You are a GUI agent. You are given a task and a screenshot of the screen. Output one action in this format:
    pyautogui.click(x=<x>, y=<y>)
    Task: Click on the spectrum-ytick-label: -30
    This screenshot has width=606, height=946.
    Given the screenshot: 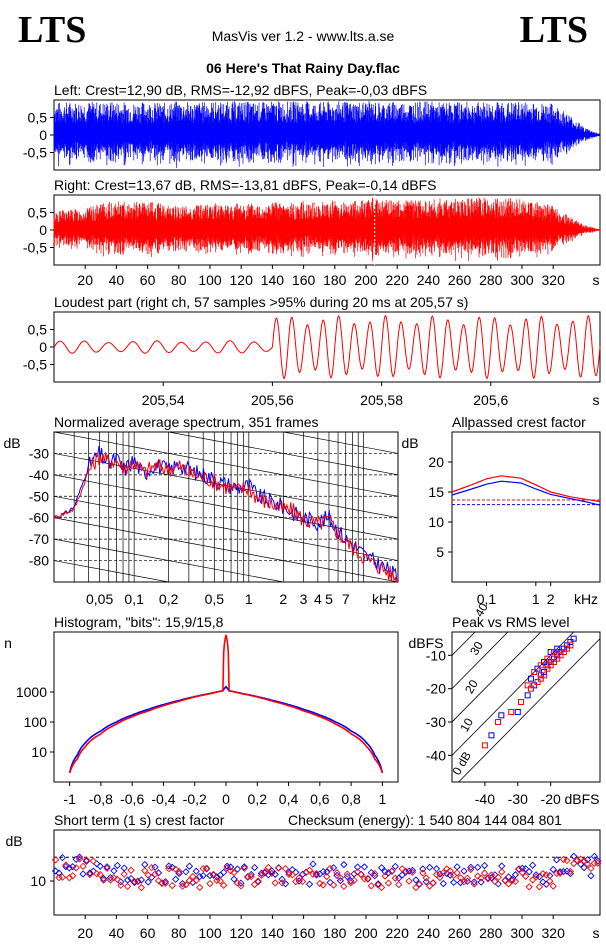 What is the action you would take?
    pyautogui.click(x=39, y=453)
    